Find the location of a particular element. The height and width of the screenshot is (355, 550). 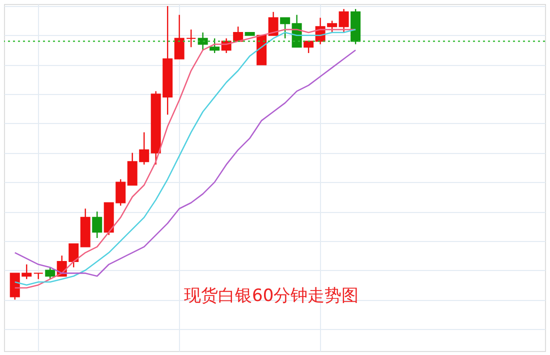

annotation: 现货白银60分钟走势图 is located at coordinates (271, 296).